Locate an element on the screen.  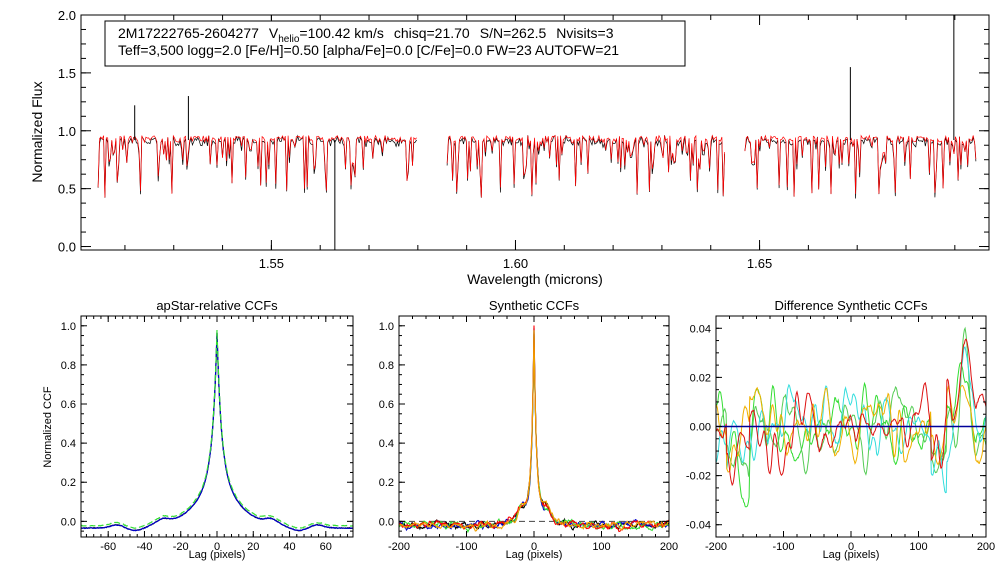
synthetic-ccf-lines is located at coordinates (534, 429).